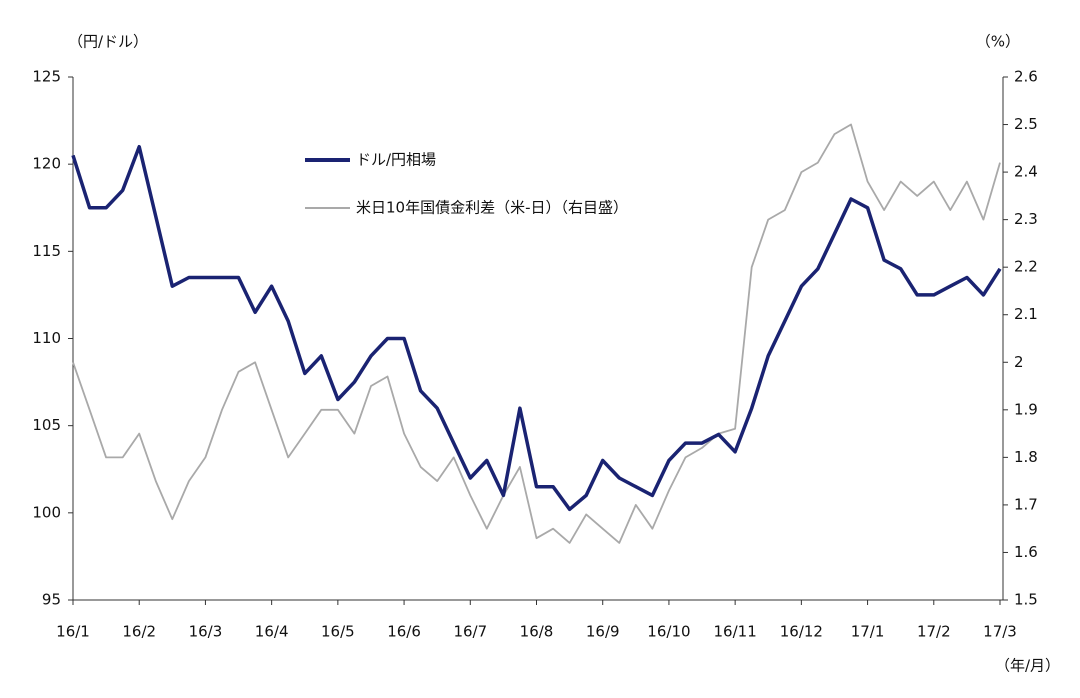 The image size is (1080, 698). I want to click on y2-tick-label: 1.9, so click(1026, 409).